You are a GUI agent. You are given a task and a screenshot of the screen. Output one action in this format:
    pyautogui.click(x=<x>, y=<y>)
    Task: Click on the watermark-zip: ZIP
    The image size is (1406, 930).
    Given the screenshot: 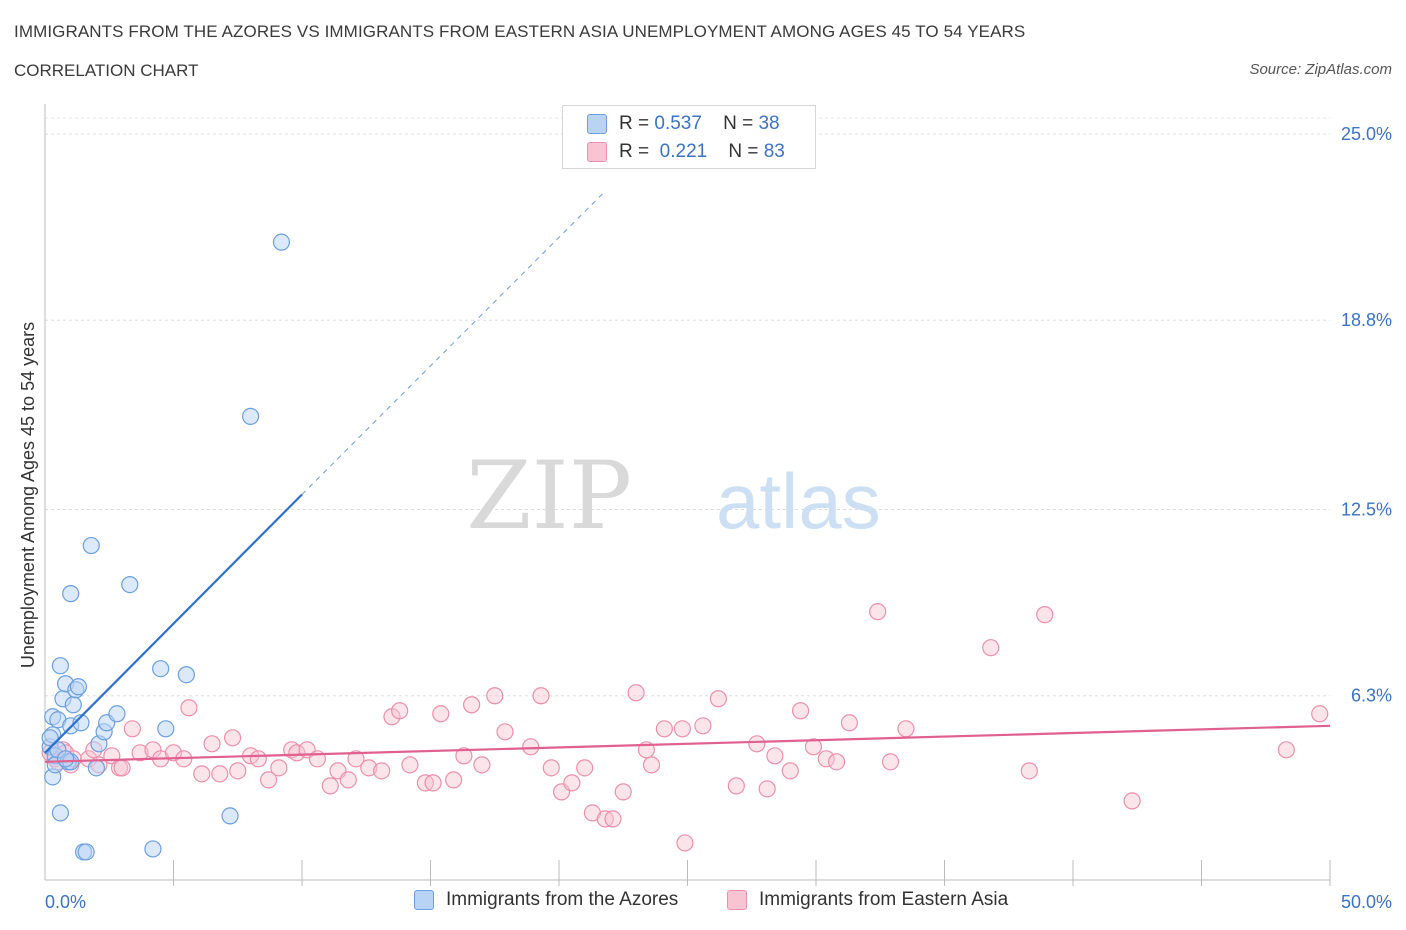 What is the action you would take?
    pyautogui.click(x=549, y=496)
    